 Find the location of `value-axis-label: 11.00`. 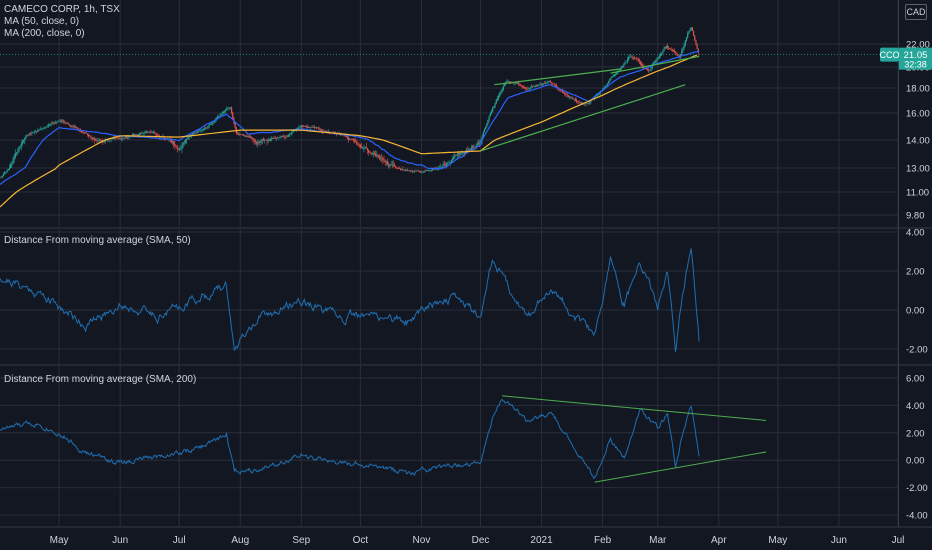

value-axis-label: 11.00 is located at coordinates (917, 193).